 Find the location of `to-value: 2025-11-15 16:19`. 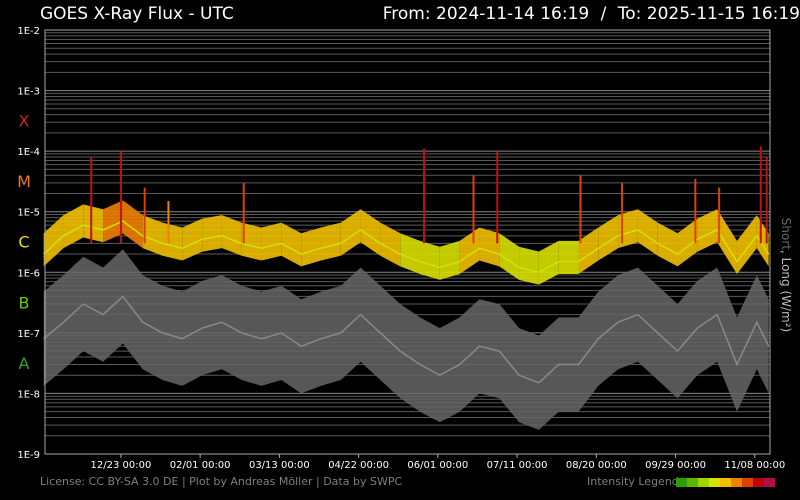

to-value: 2025-11-15 16:19 is located at coordinates (723, 14).